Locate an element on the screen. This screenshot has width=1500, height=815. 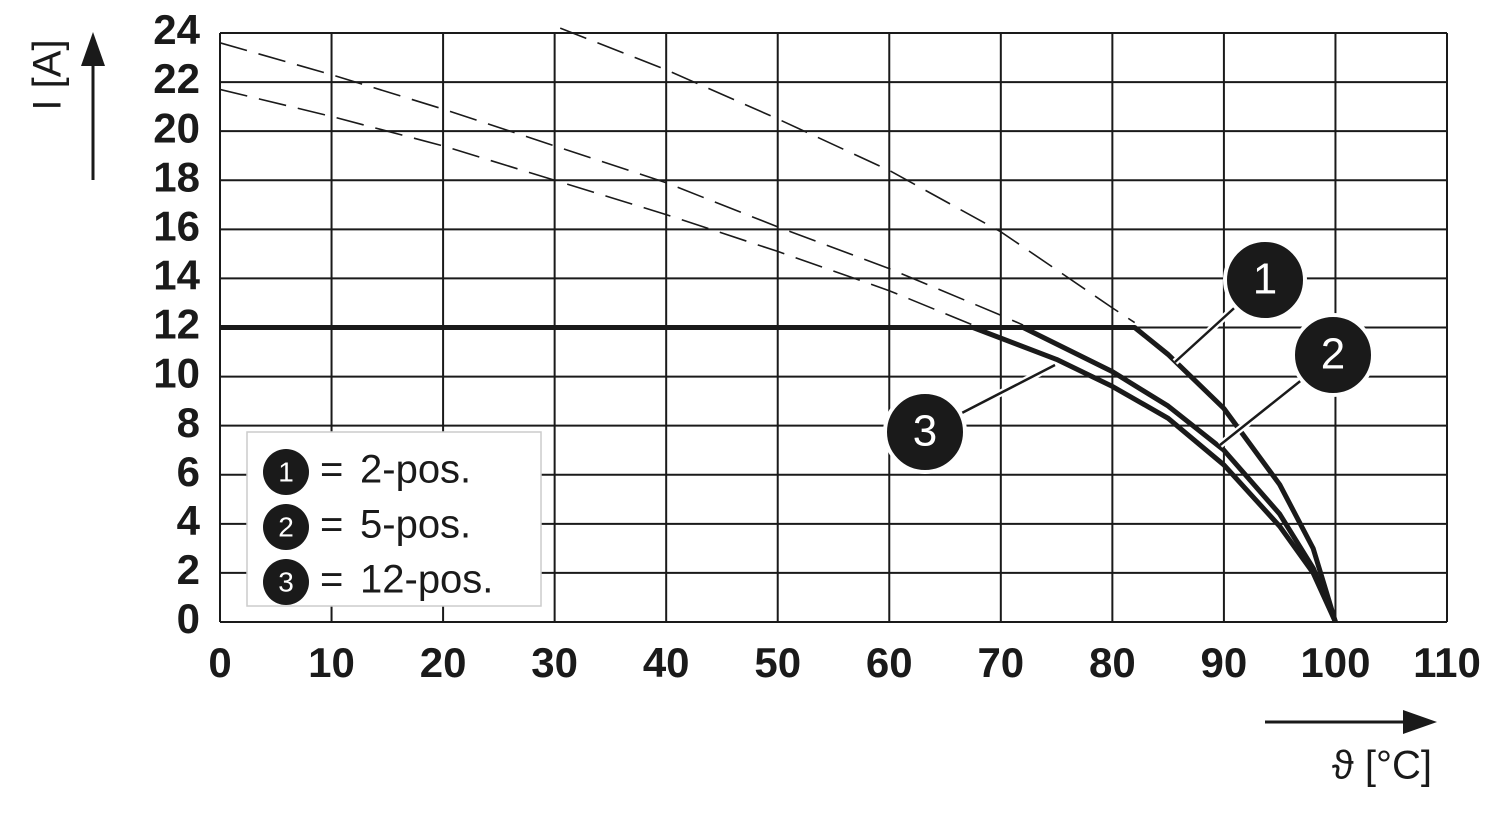
y-tick-label: 0 is located at coordinates (188, 618).